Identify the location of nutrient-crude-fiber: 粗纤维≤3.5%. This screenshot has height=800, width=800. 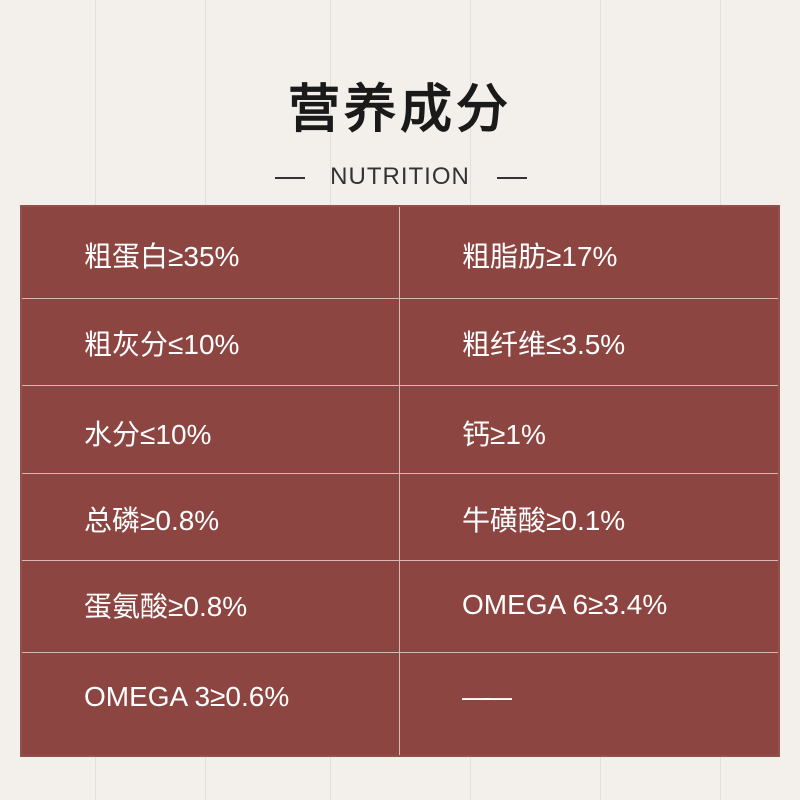
(544, 344).